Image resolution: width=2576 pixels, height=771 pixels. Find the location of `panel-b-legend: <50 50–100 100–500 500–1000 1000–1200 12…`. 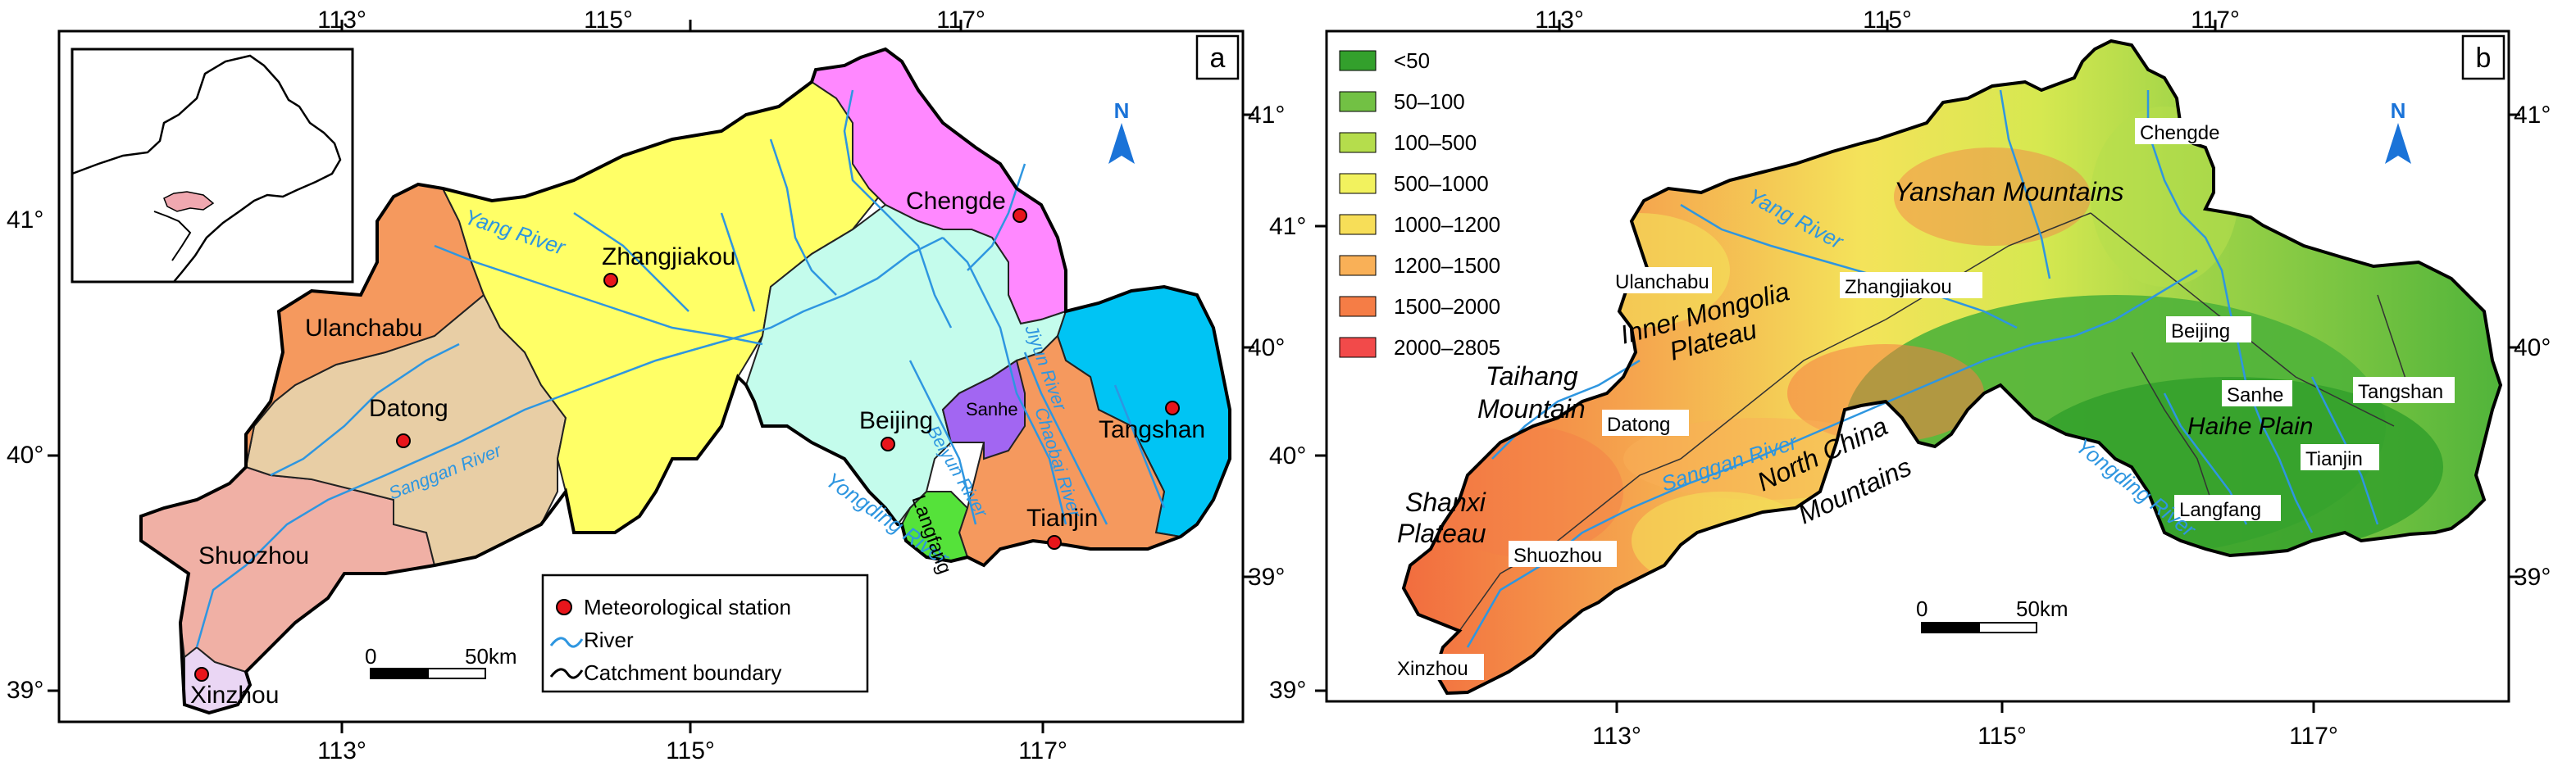

panel-b-legend: <50 50–100 100–500 500–1000 1000–1200 12… is located at coordinates (1420, 204).